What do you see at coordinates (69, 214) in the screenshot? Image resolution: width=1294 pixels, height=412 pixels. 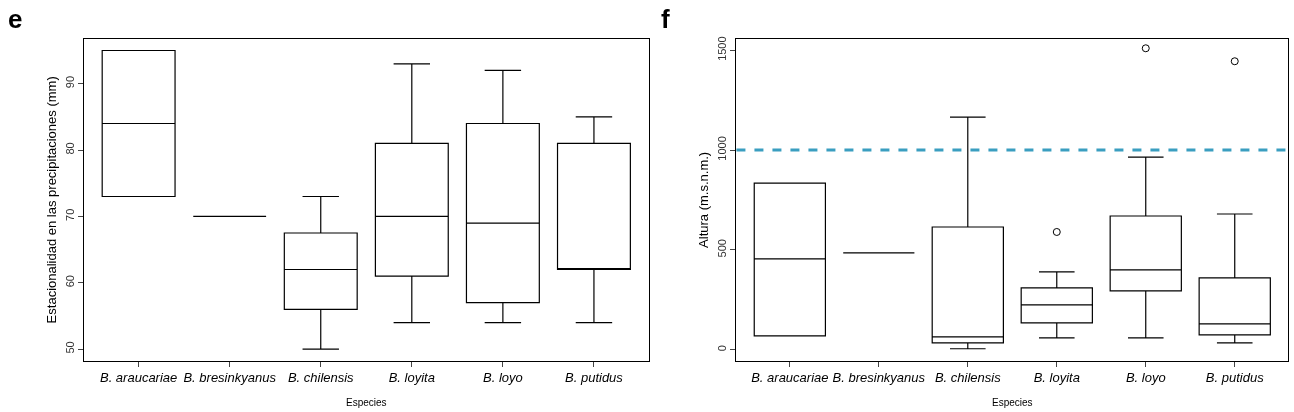 I see `y-tick-label: 70` at bounding box center [69, 214].